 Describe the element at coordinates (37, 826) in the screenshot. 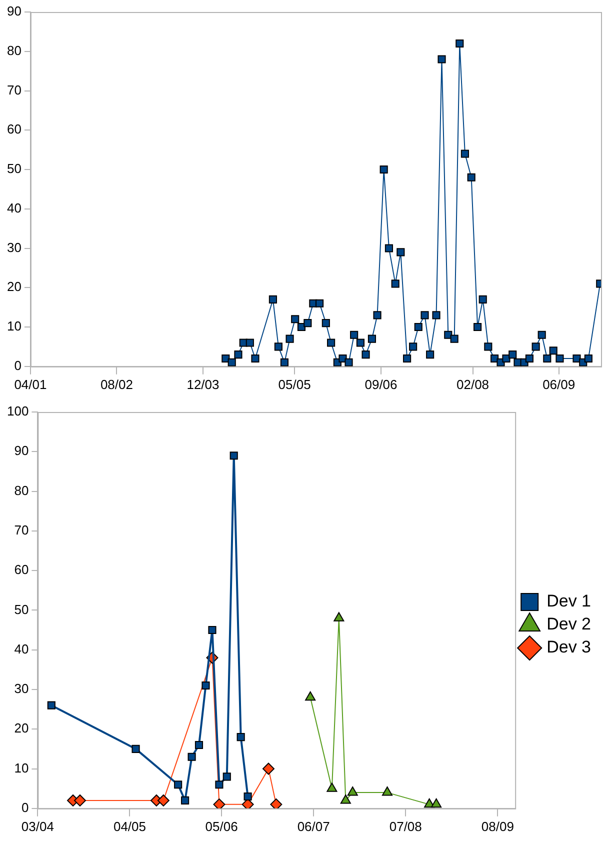

I see `x-tick-label: 03/04` at that location.